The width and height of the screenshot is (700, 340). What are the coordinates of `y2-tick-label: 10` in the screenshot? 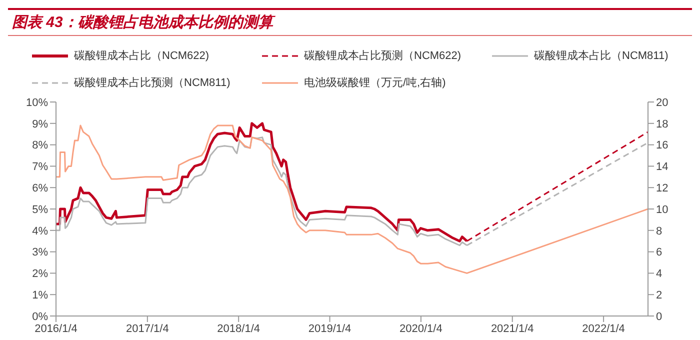 It's located at (662, 210).